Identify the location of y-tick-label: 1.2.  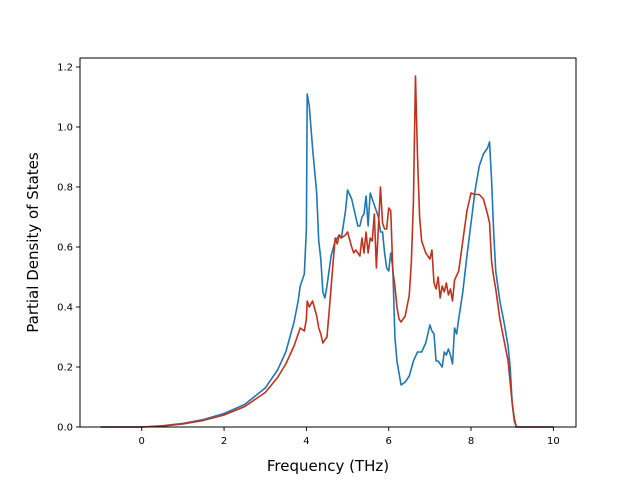
(65, 68).